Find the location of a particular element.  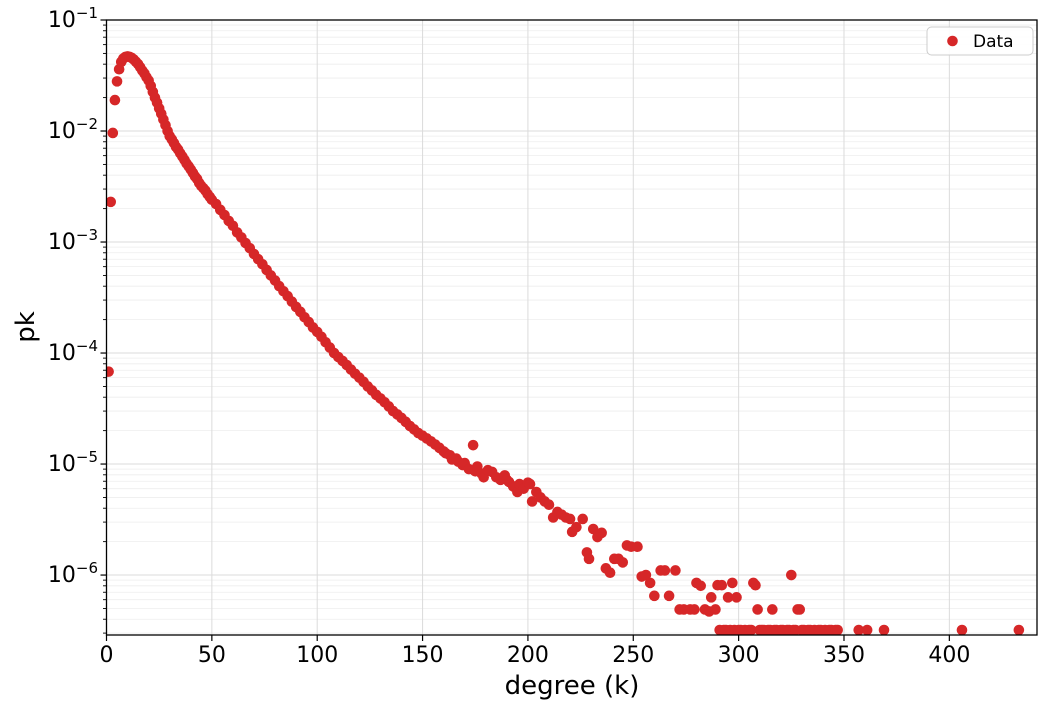

x-tick-label: 50 is located at coordinates (212, 655).